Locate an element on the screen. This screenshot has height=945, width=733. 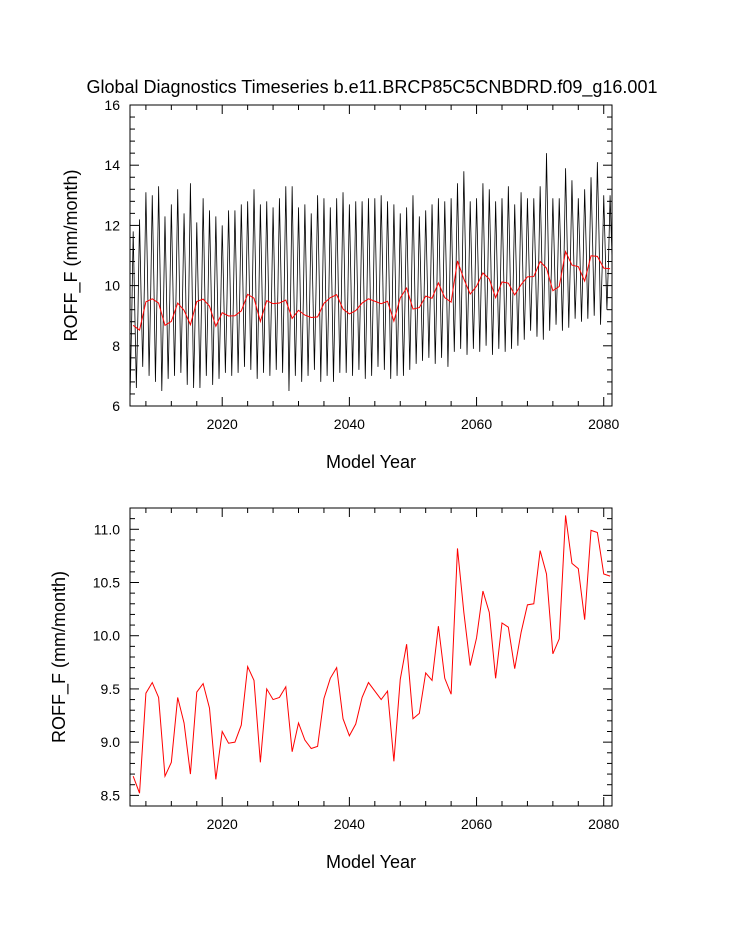
y-tick-label: 12 is located at coordinates (112, 225).